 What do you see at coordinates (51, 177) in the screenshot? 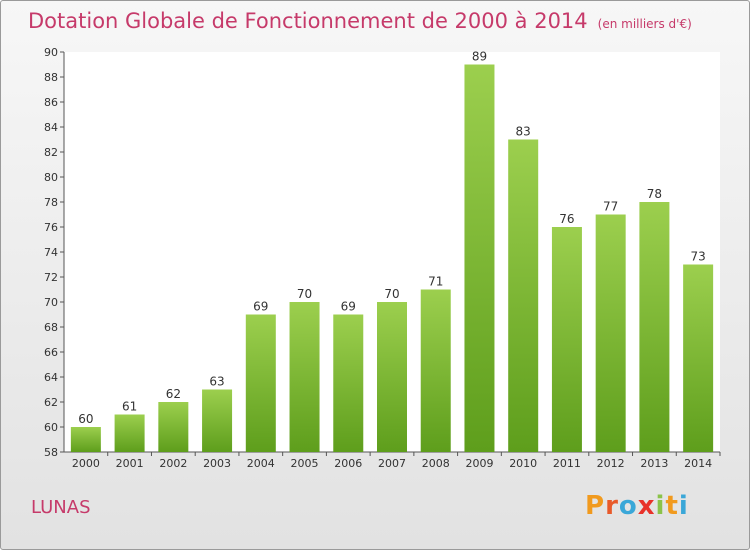
I see `y-tick-label: 80` at bounding box center [51, 177].